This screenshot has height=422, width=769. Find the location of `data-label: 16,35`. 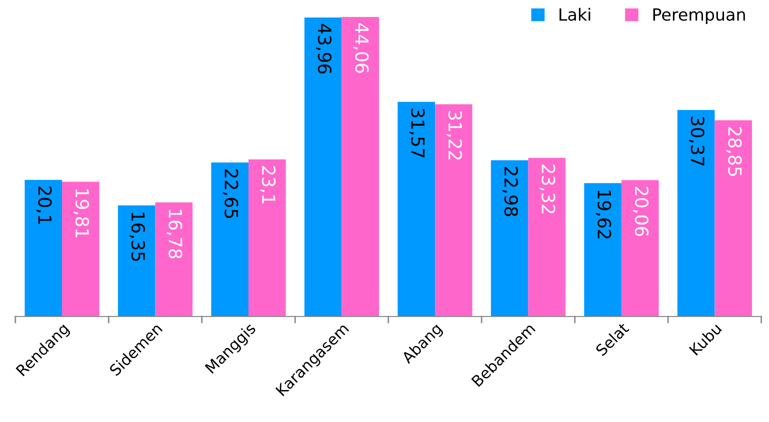

data-label: 16,35 is located at coordinates (138, 236).